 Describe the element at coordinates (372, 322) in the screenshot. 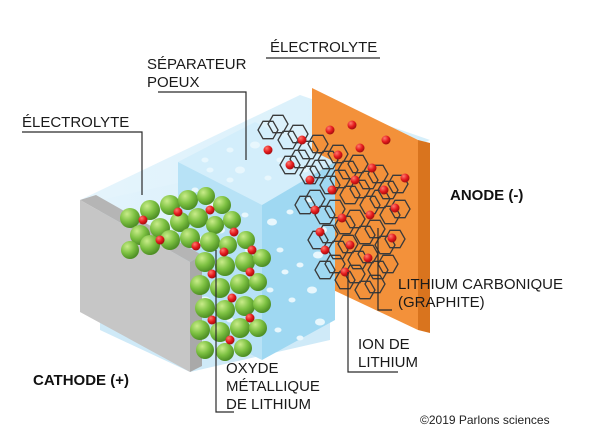

I see `leader-ion` at that location.